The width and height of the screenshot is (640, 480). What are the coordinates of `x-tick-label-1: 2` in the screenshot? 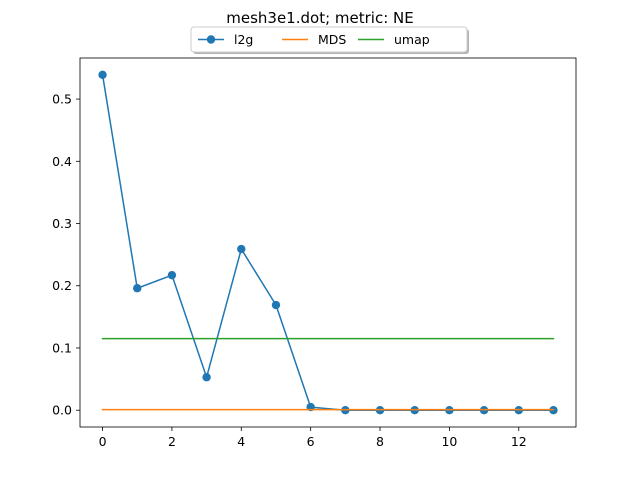 It's located at (172, 441).